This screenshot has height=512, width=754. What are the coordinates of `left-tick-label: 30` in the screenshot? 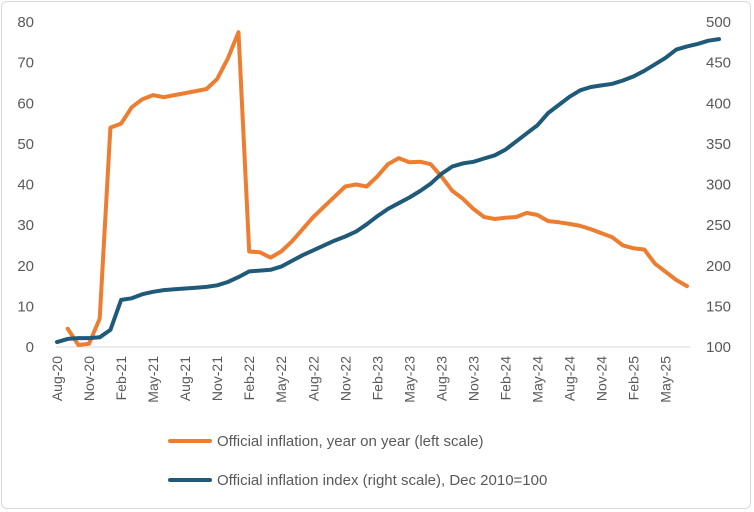 It's located at (25, 225).